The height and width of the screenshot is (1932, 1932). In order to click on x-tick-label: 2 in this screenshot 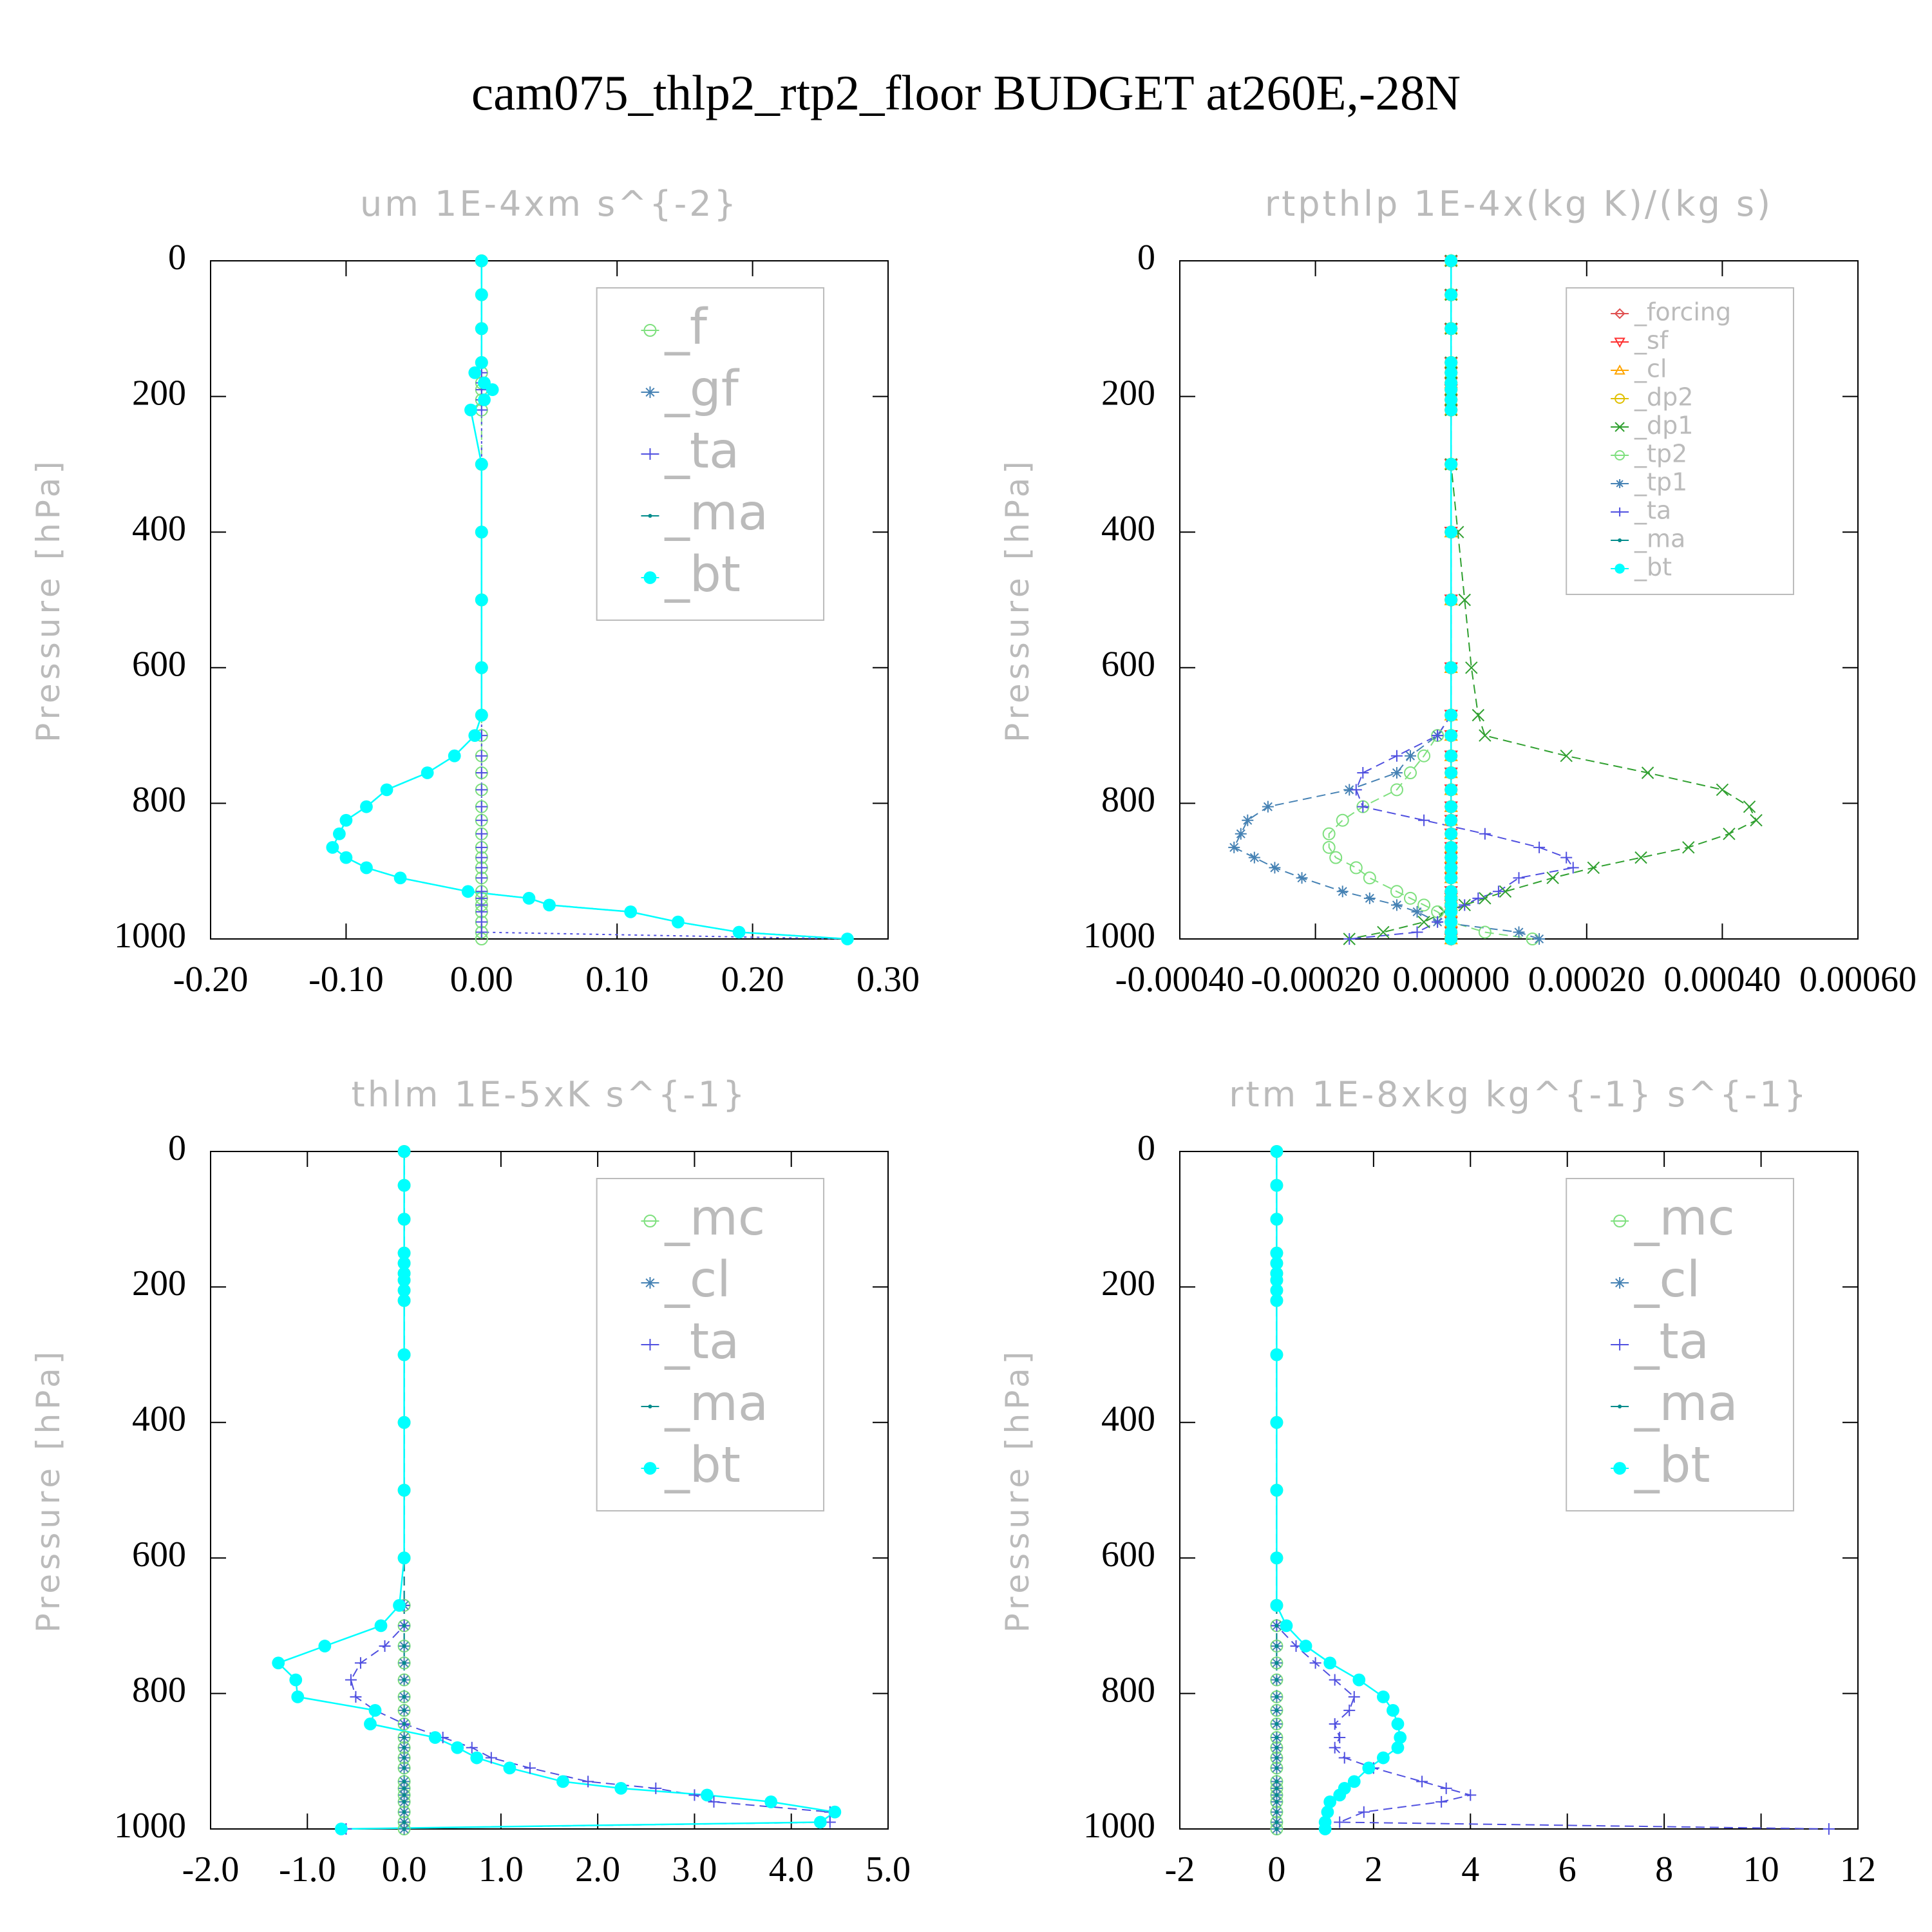, I will do `click(1374, 1869)`.